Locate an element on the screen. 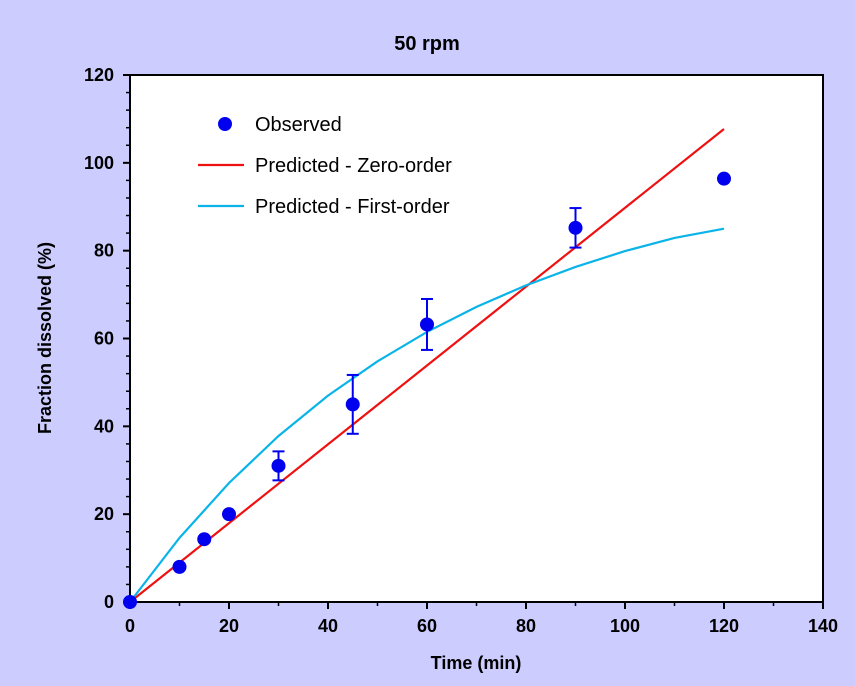 The height and width of the screenshot is (686, 855). x-tick-label: 60 is located at coordinates (427, 626).